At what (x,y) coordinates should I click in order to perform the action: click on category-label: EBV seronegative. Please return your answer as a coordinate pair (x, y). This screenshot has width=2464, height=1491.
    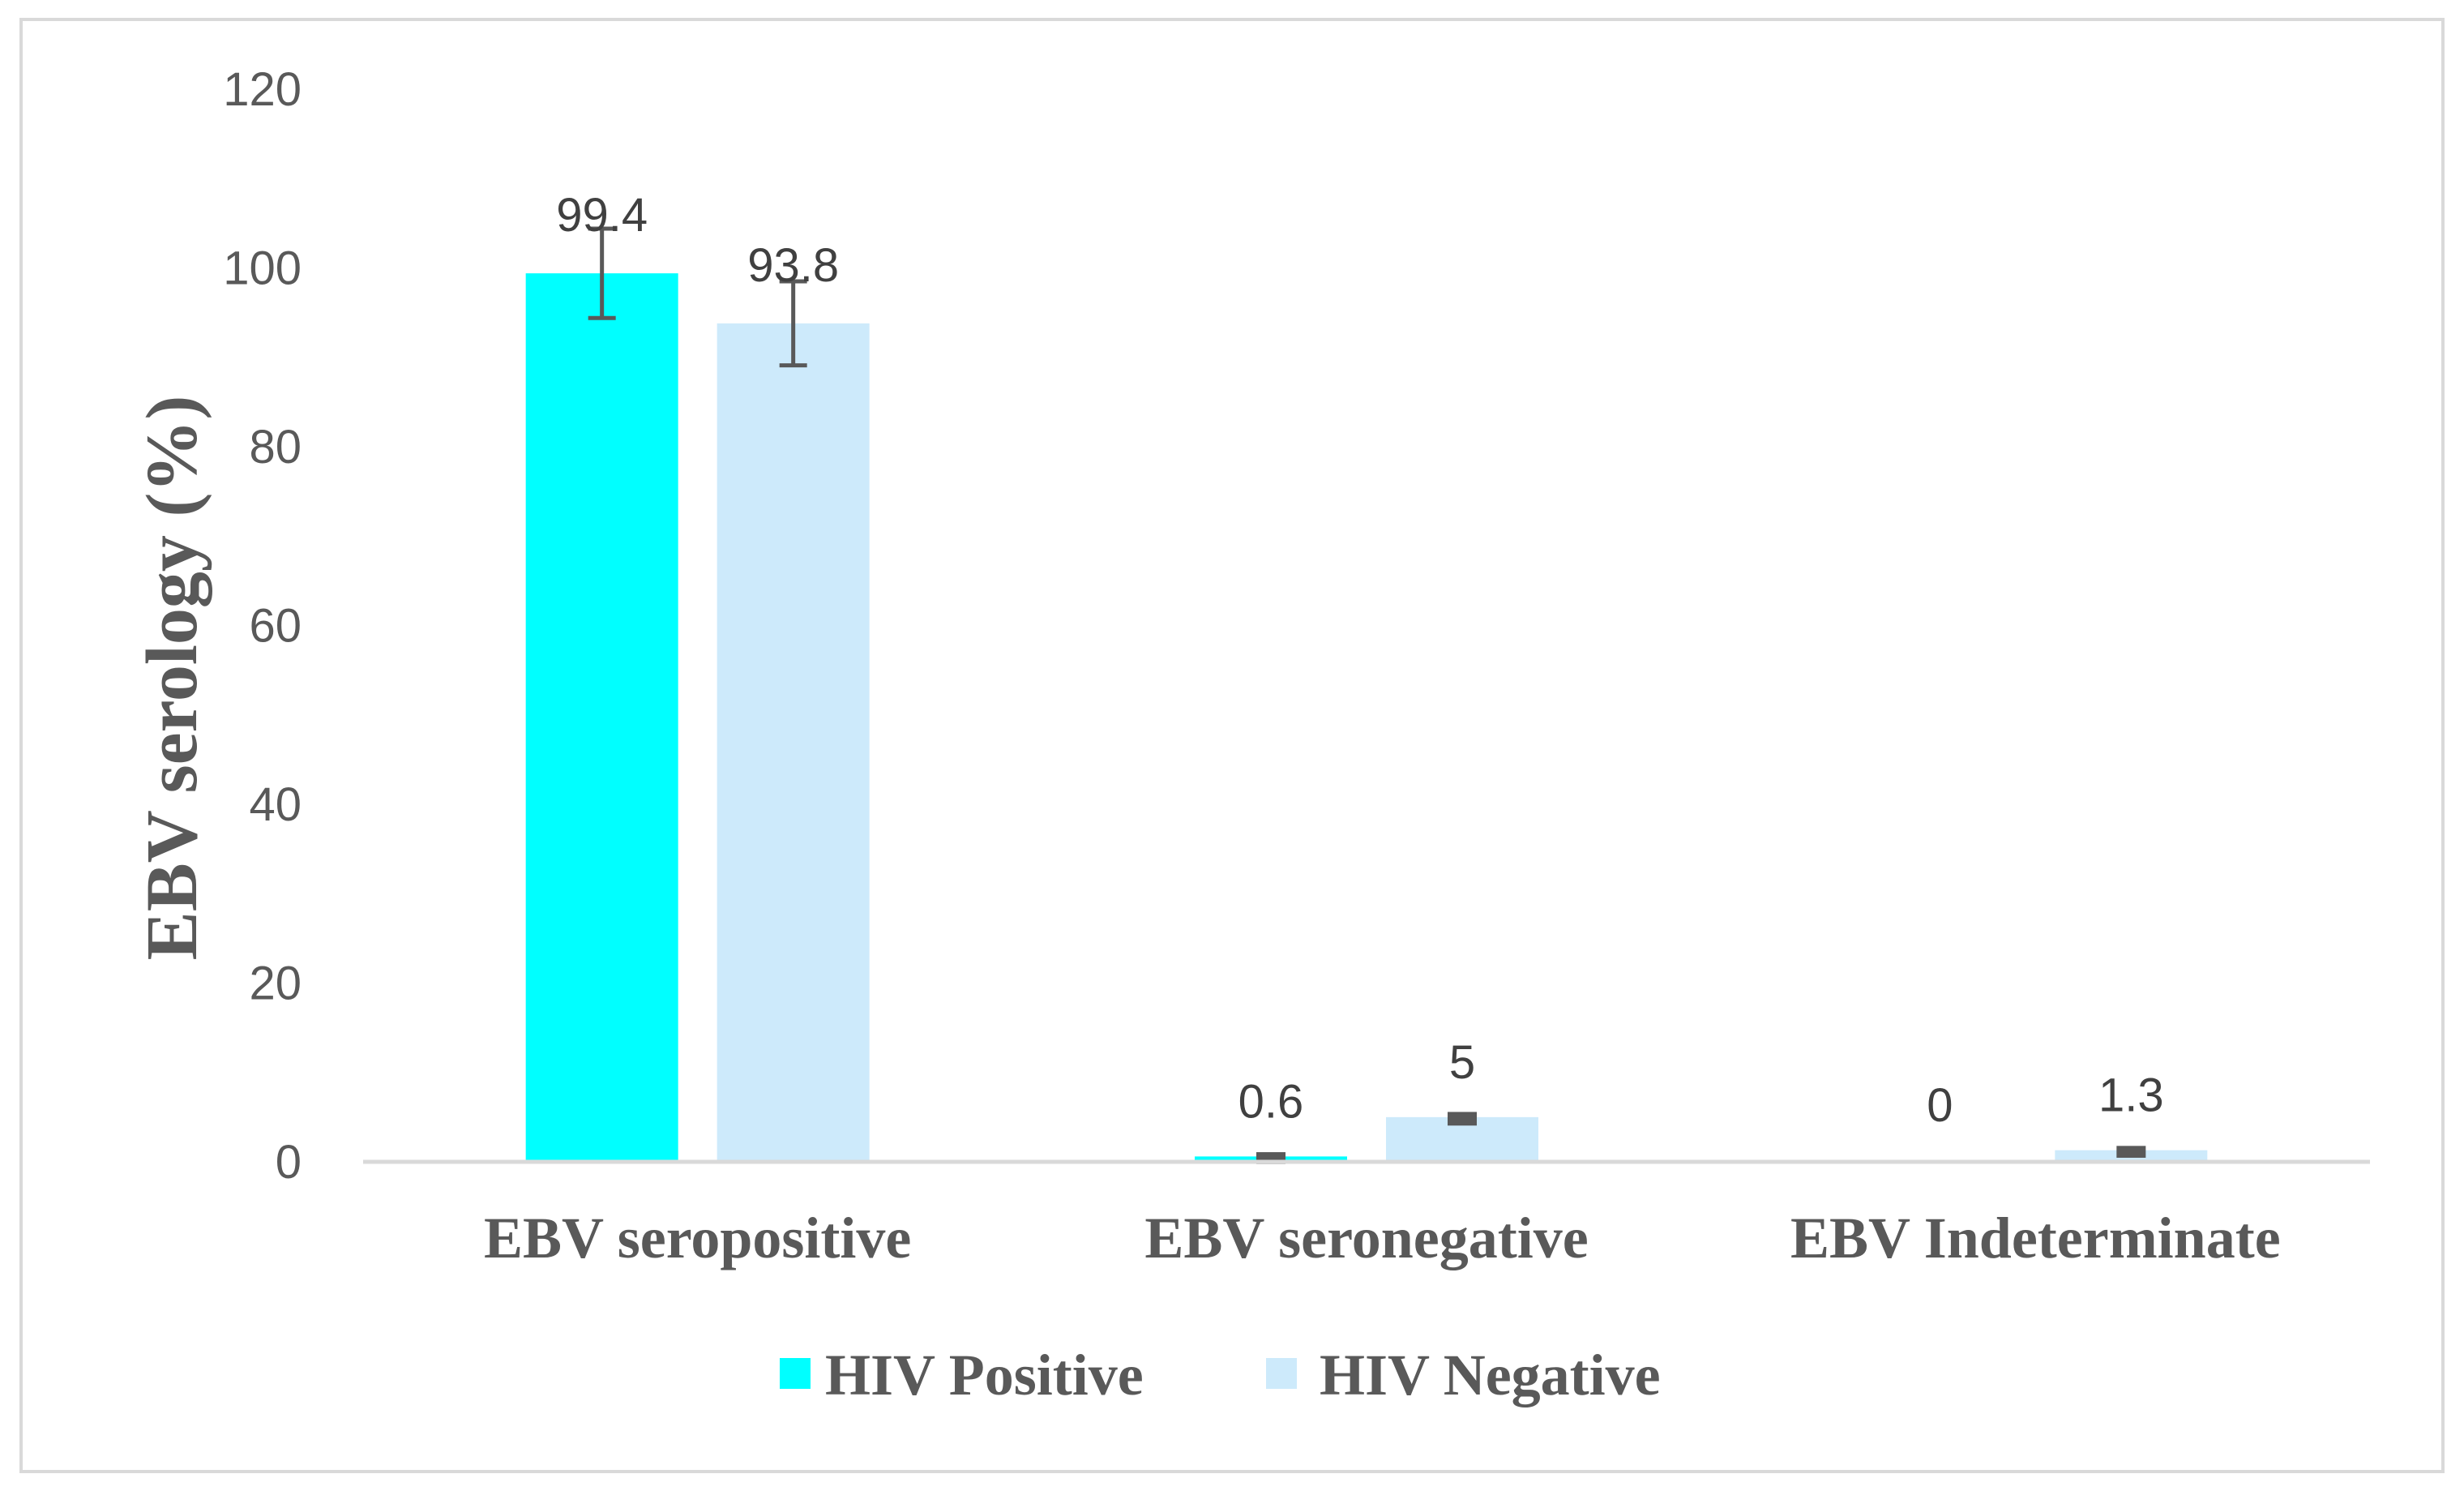
    Looking at the image, I should click on (1366, 1238).